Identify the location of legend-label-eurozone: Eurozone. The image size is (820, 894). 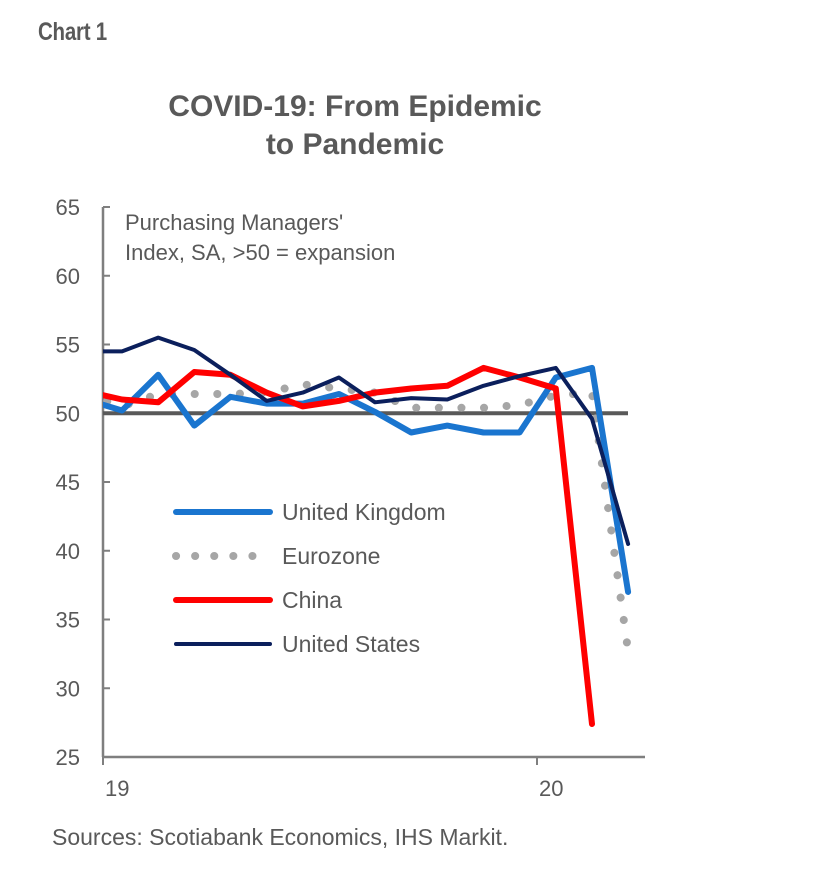
(331, 556).